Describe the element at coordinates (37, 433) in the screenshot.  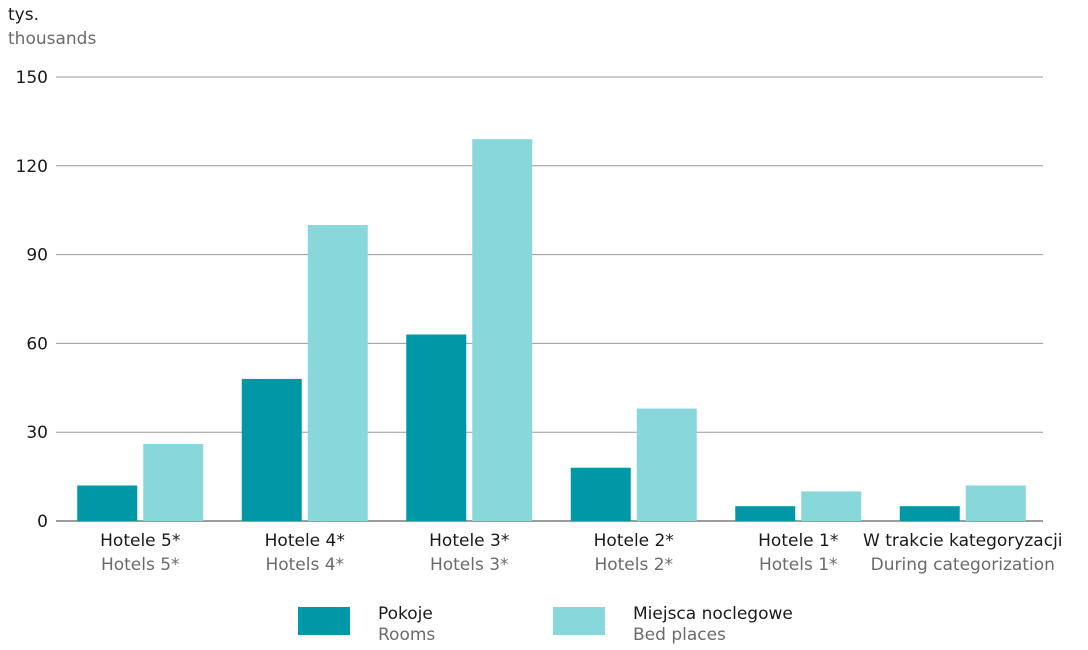
I see `y-tick-label: 30` at that location.